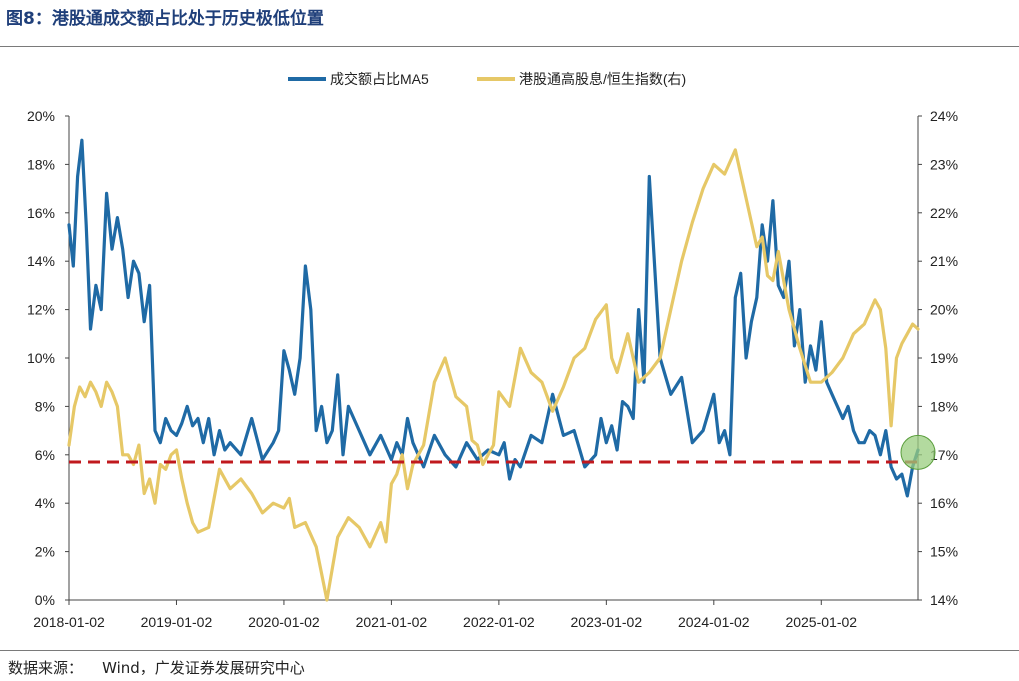 Image resolution: width=1019 pixels, height=681 pixels. I want to click on left-tick-label: 4%, so click(45, 503).